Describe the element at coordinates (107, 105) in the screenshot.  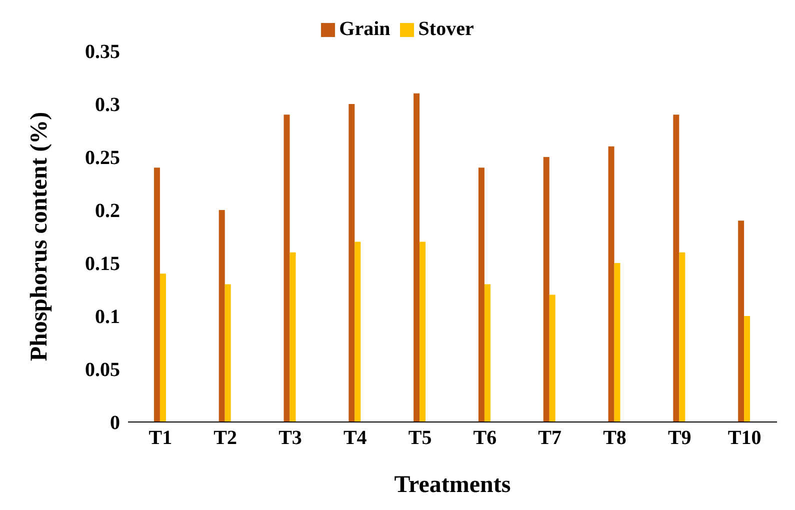
I see `y-tick-label: 0.3` at that location.